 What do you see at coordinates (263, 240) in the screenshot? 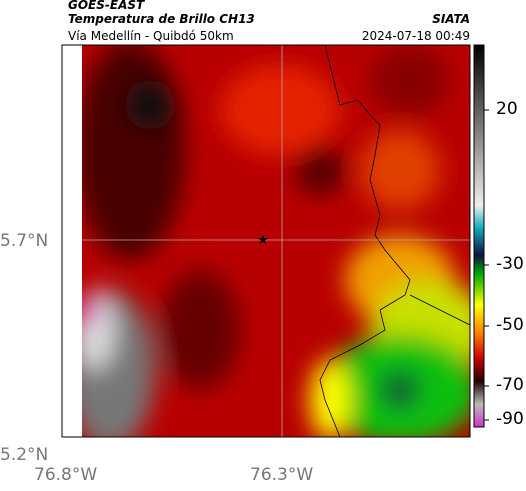
I see `location-marker: ★` at bounding box center [263, 240].